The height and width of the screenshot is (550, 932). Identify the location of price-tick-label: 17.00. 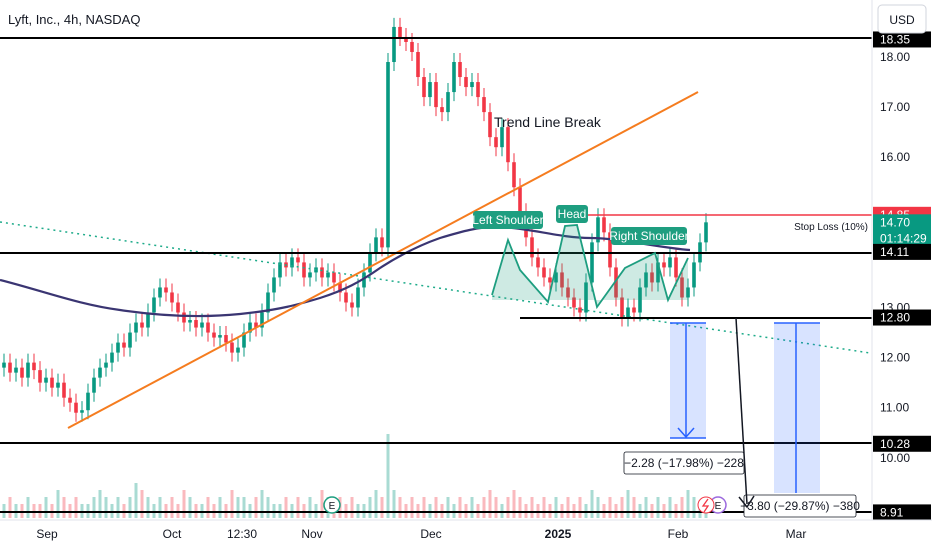
(895, 107).